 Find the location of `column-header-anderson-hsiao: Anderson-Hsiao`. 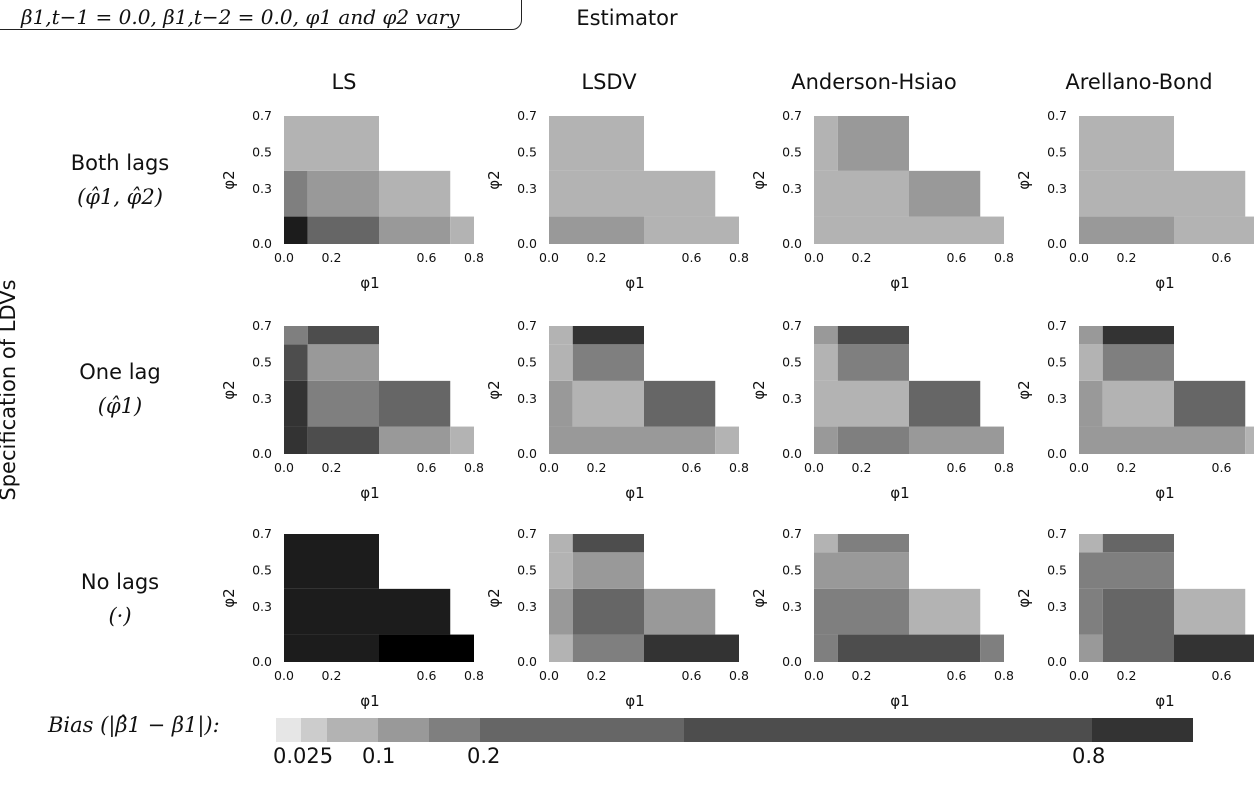

column-header-anderson-hsiao: Anderson-Hsiao is located at coordinates (874, 82).